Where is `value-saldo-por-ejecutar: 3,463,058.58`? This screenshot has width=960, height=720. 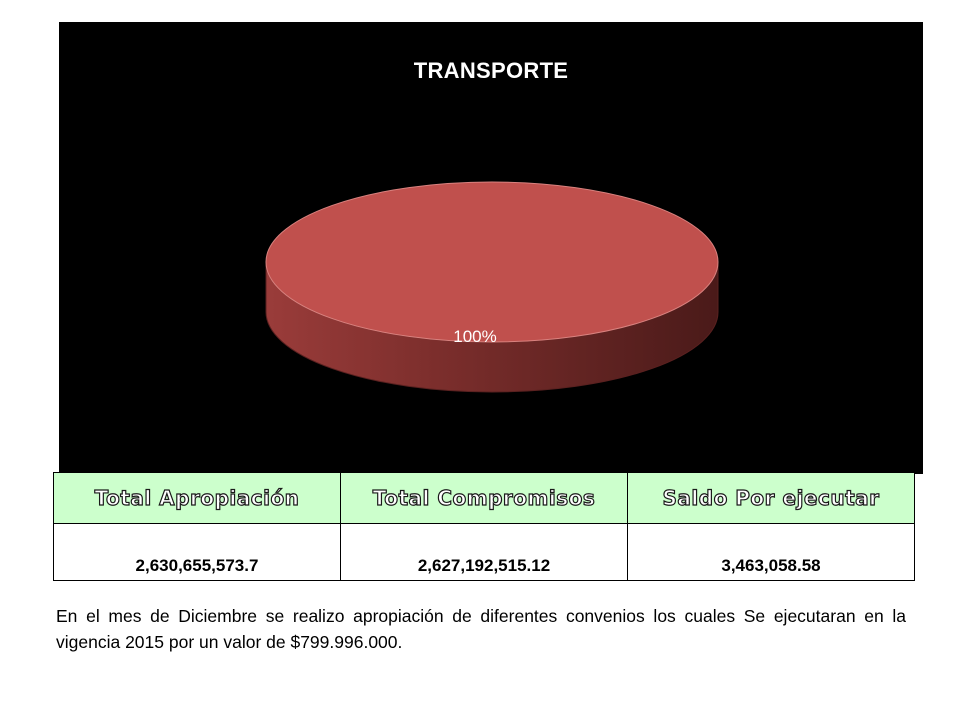 value-saldo-por-ejecutar: 3,463,058.58 is located at coordinates (771, 552).